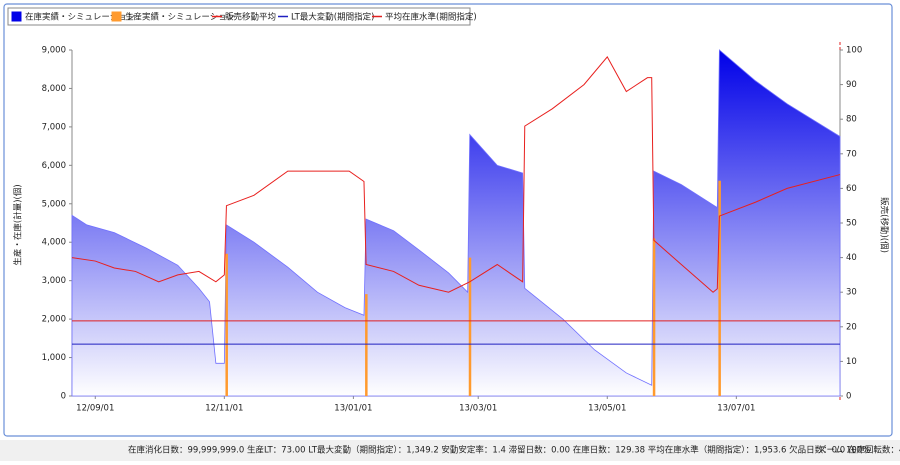 The height and width of the screenshot is (465, 900). I want to click on y2-tick-label: 80, so click(851, 120).